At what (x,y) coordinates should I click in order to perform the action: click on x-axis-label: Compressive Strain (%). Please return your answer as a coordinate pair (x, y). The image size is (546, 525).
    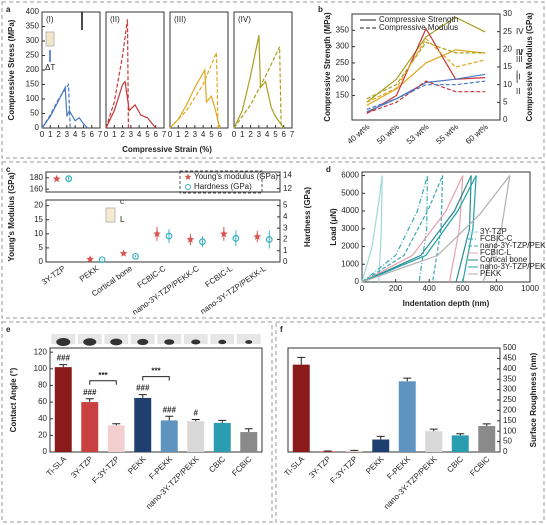
    Looking at the image, I should click on (167, 149).